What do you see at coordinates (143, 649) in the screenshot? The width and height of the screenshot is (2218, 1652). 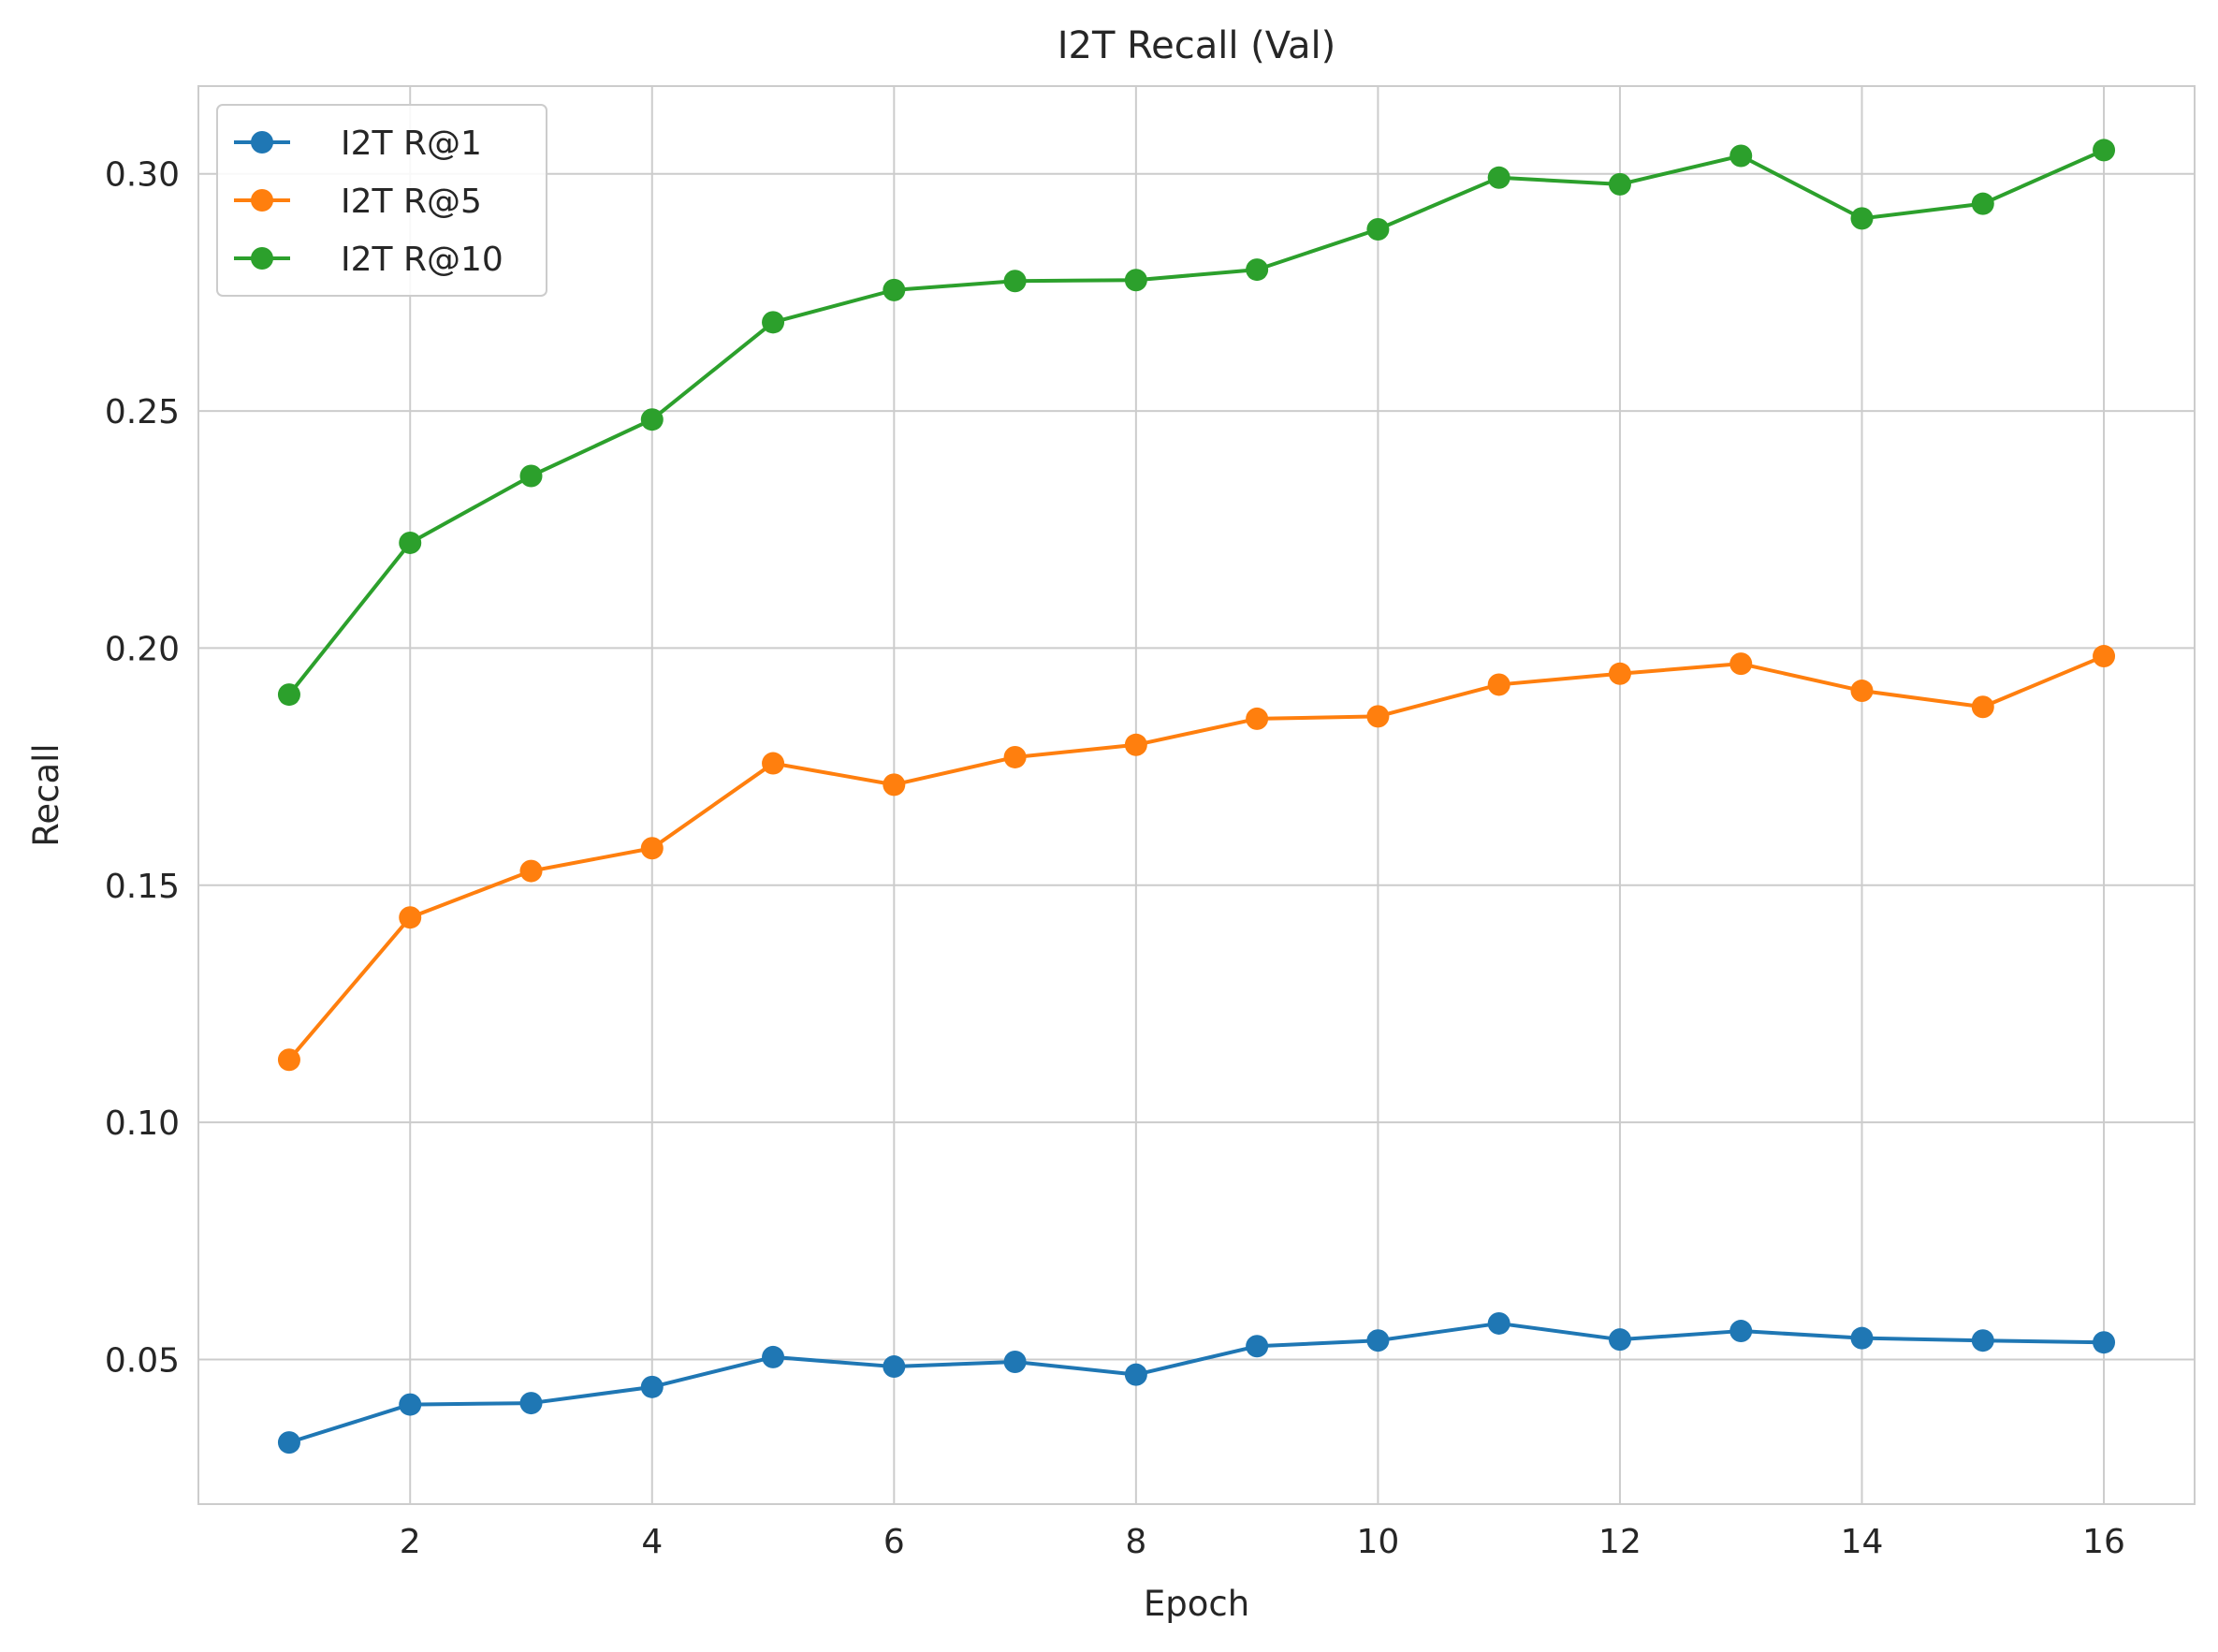 I see `y-tick-label: 0.20` at bounding box center [143, 649].